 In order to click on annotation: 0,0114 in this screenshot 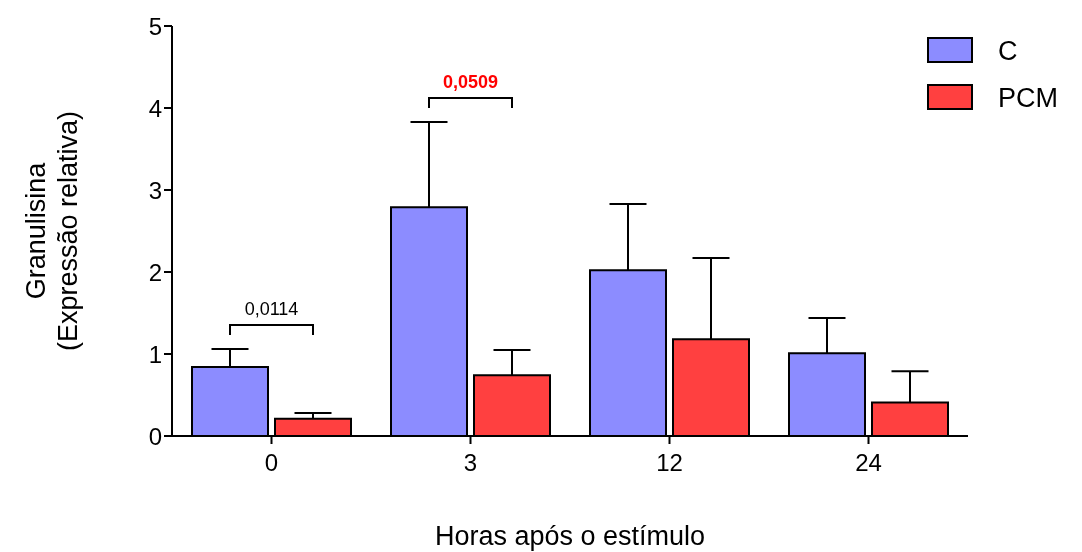, I will do `click(271, 309)`.